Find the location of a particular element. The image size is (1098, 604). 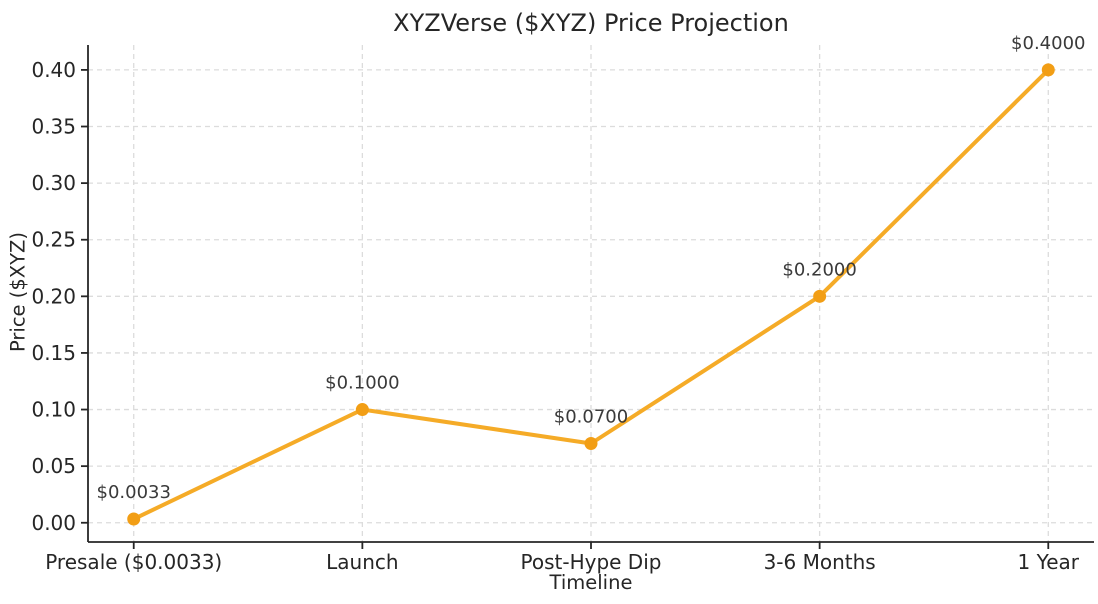

y-tick-label: 0.30 is located at coordinates (53, 183).